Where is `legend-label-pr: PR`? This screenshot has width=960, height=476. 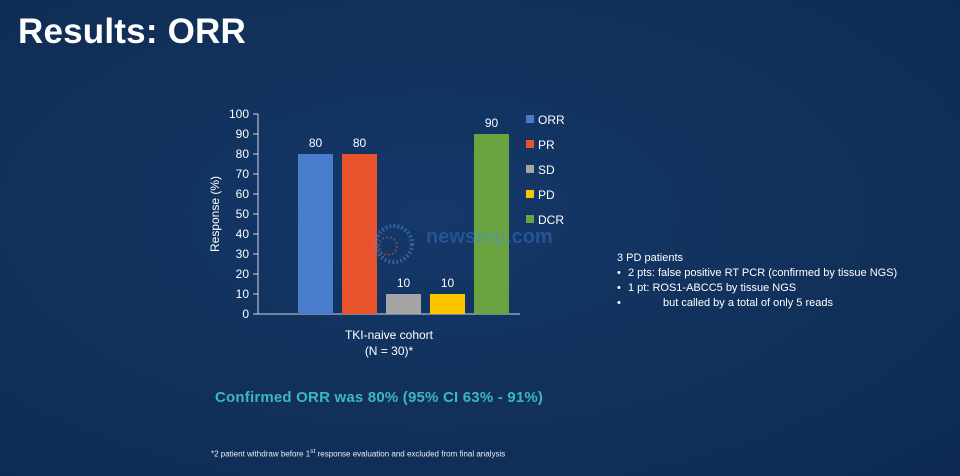
legend-label-pr: PR is located at coordinates (546, 145).